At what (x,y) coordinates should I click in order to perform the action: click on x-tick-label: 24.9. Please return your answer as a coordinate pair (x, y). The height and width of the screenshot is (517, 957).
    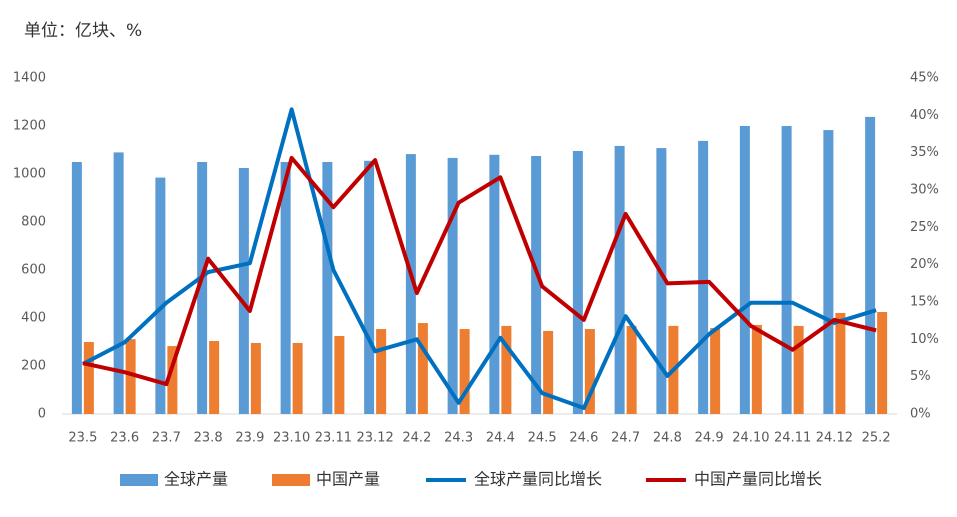
    Looking at the image, I should click on (709, 438).